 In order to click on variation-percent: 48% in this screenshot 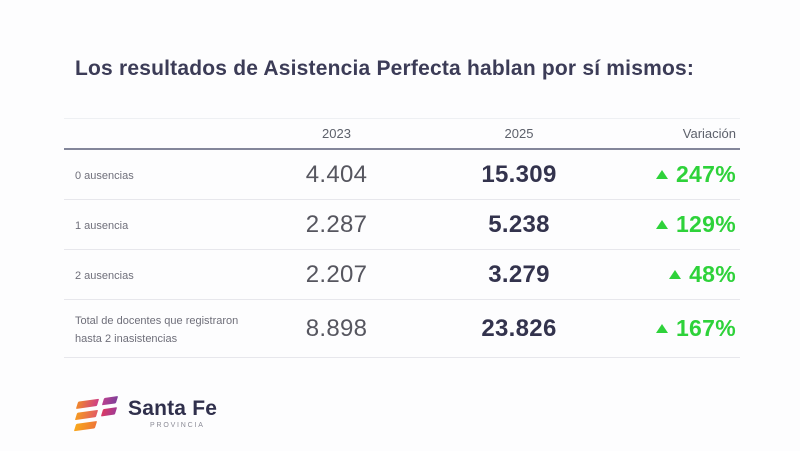, I will do `click(712, 274)`.